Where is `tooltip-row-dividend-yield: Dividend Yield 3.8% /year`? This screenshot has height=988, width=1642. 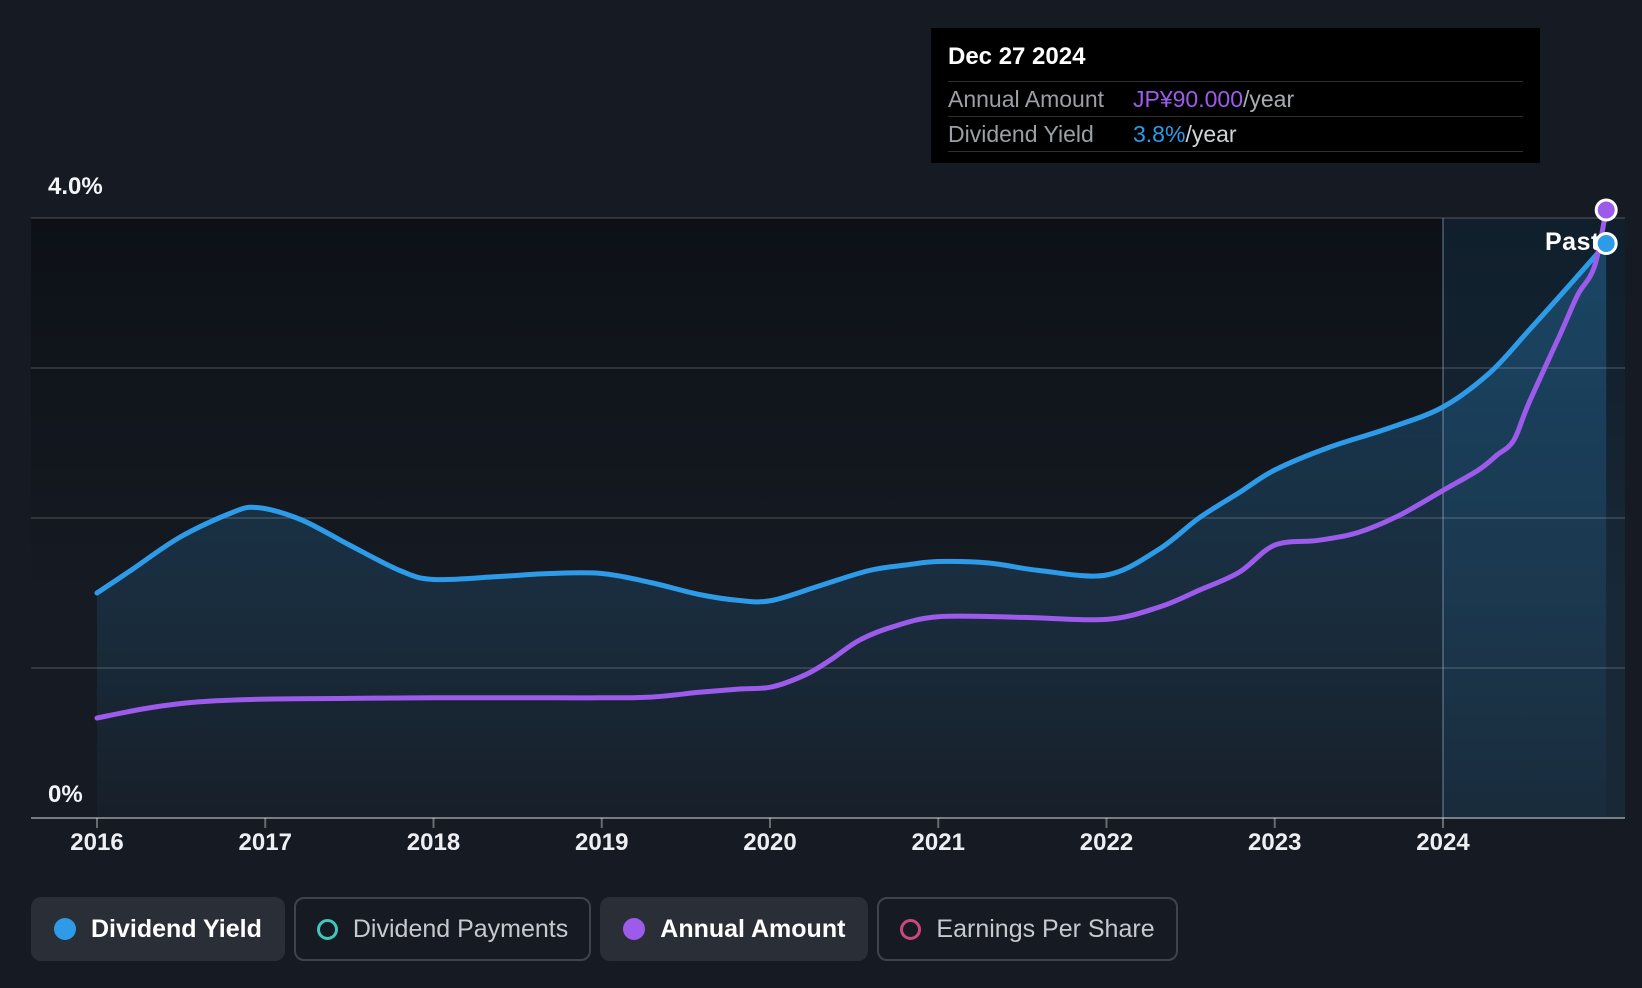
tooltip-row-dividend-yield: Dividend Yield 3.8% /year is located at coordinates (1235, 134).